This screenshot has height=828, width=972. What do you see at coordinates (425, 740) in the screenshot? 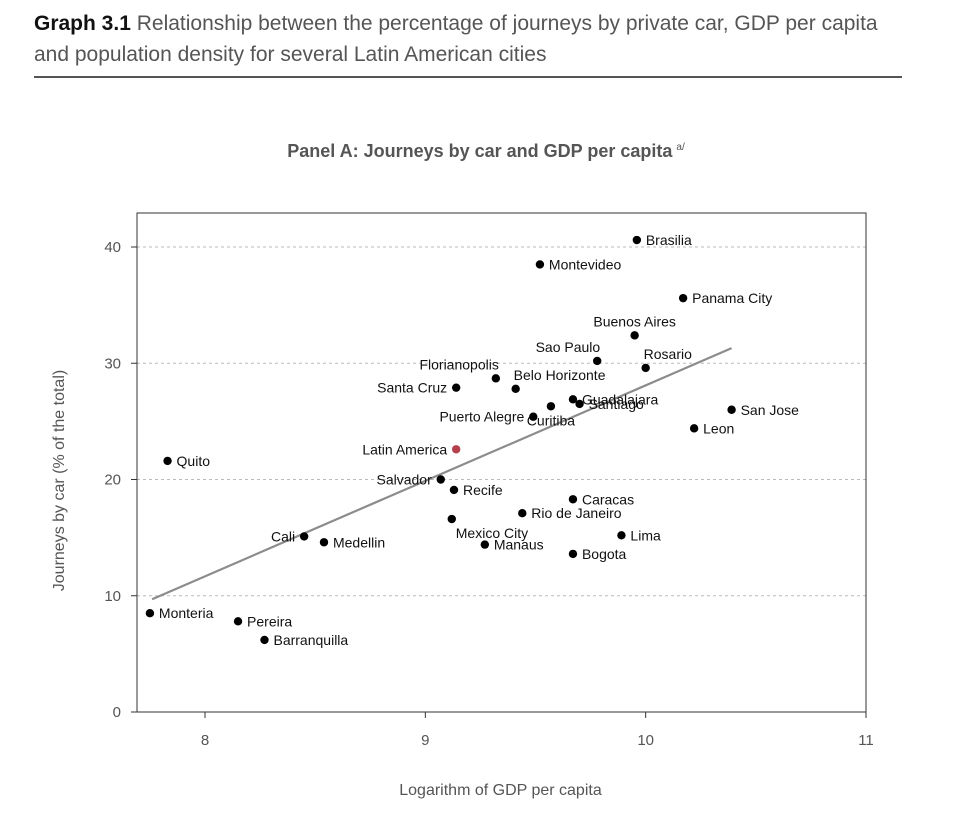
I see `x-tick-label: 9` at bounding box center [425, 740].